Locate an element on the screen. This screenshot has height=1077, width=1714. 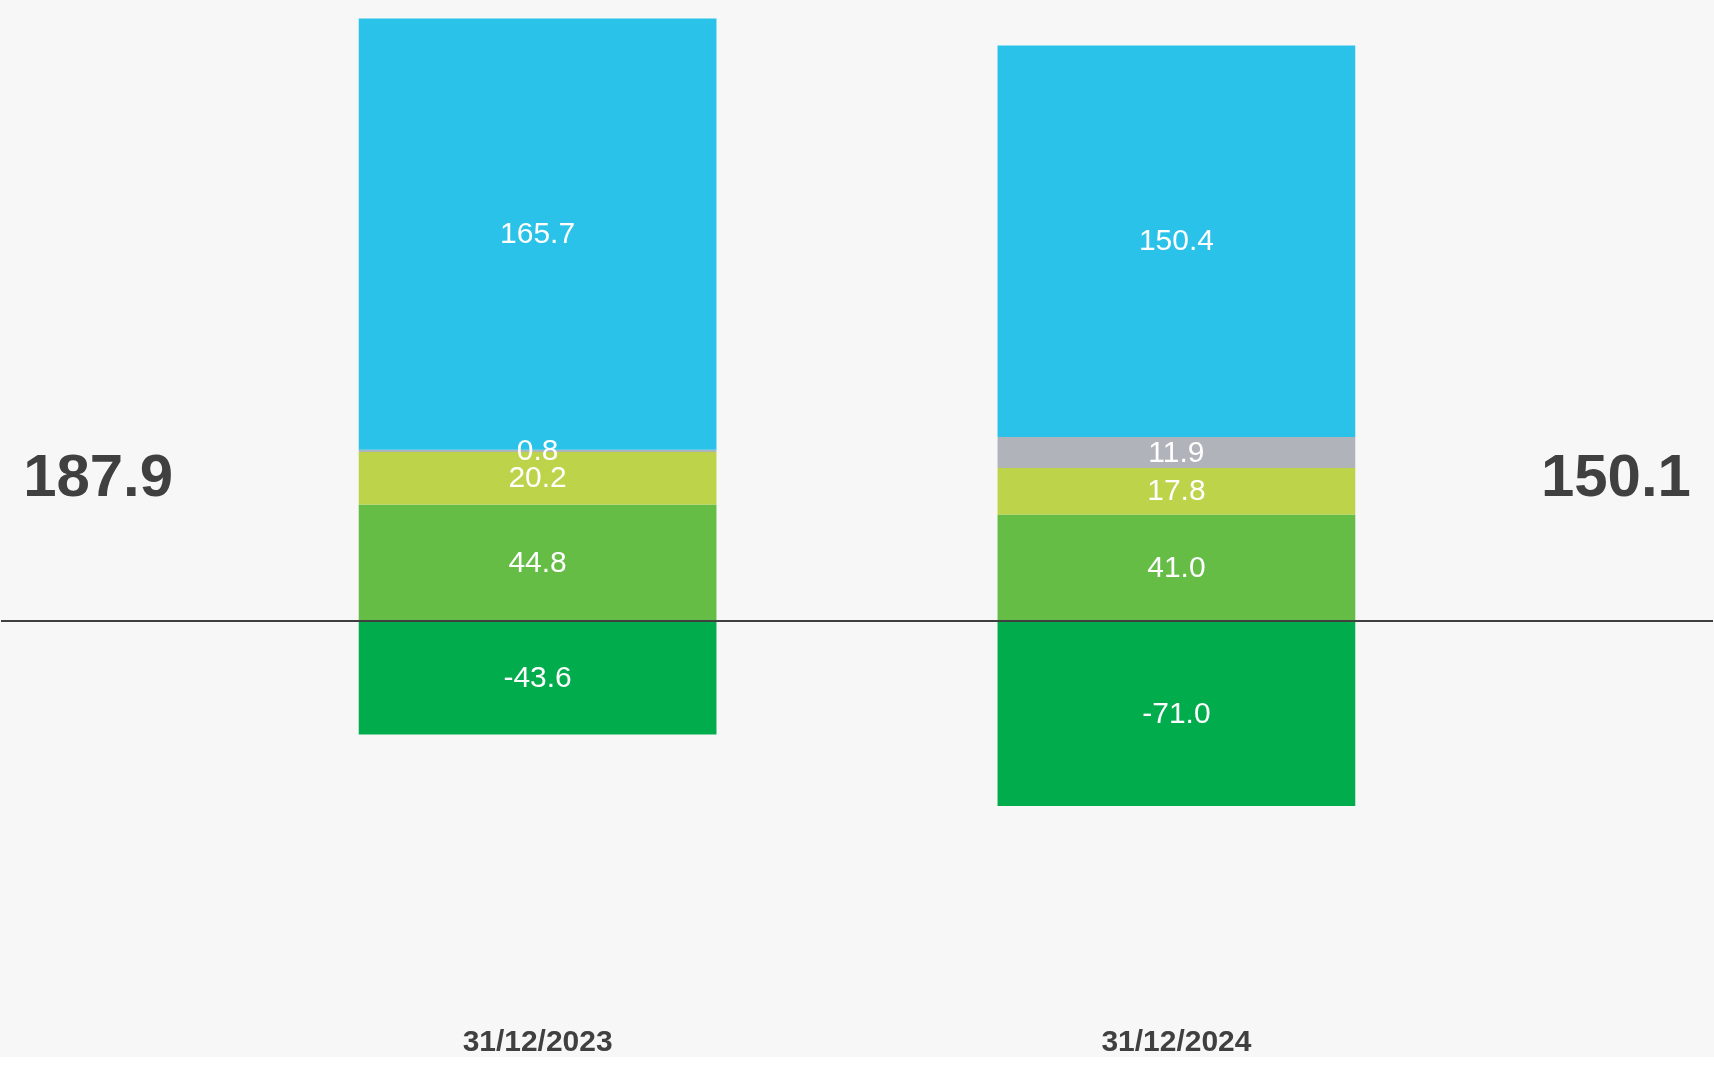
data-label: -71.0 is located at coordinates (1176, 712).